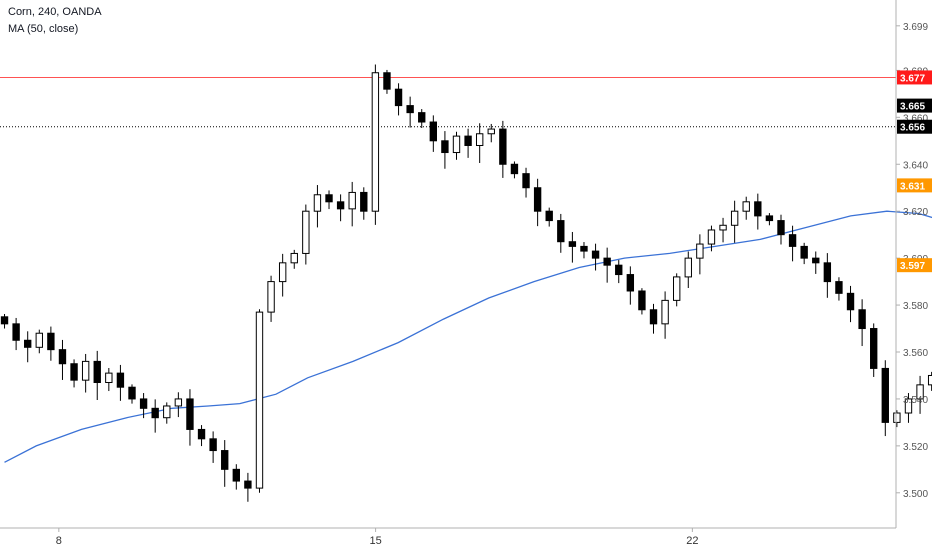 The height and width of the screenshot is (555, 932). What do you see at coordinates (43, 29) in the screenshot?
I see `indicator-legend: MA (50, close)` at bounding box center [43, 29].